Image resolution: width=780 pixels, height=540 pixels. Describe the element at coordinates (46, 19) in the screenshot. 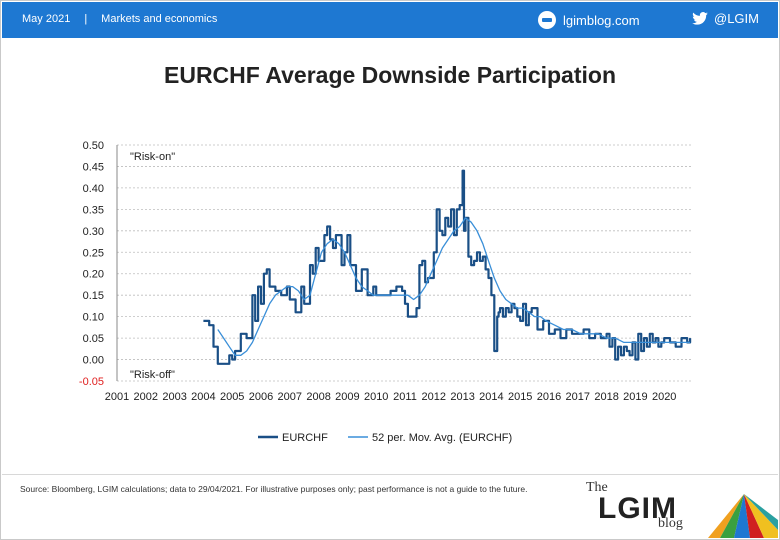

I see `header-date: May 2021` at that location.